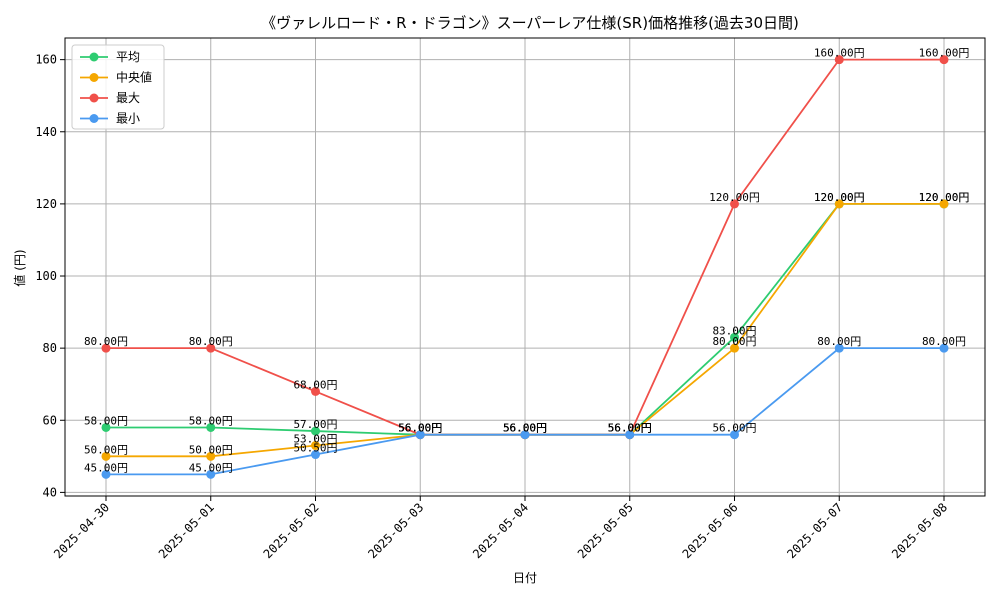  Describe the element at coordinates (530, 23) in the screenshot. I see `chart-title: 《ヴァレルロード・R・ドラゴン》スーパーレア仕様(SR)価格推移(過去30日間)` at that location.